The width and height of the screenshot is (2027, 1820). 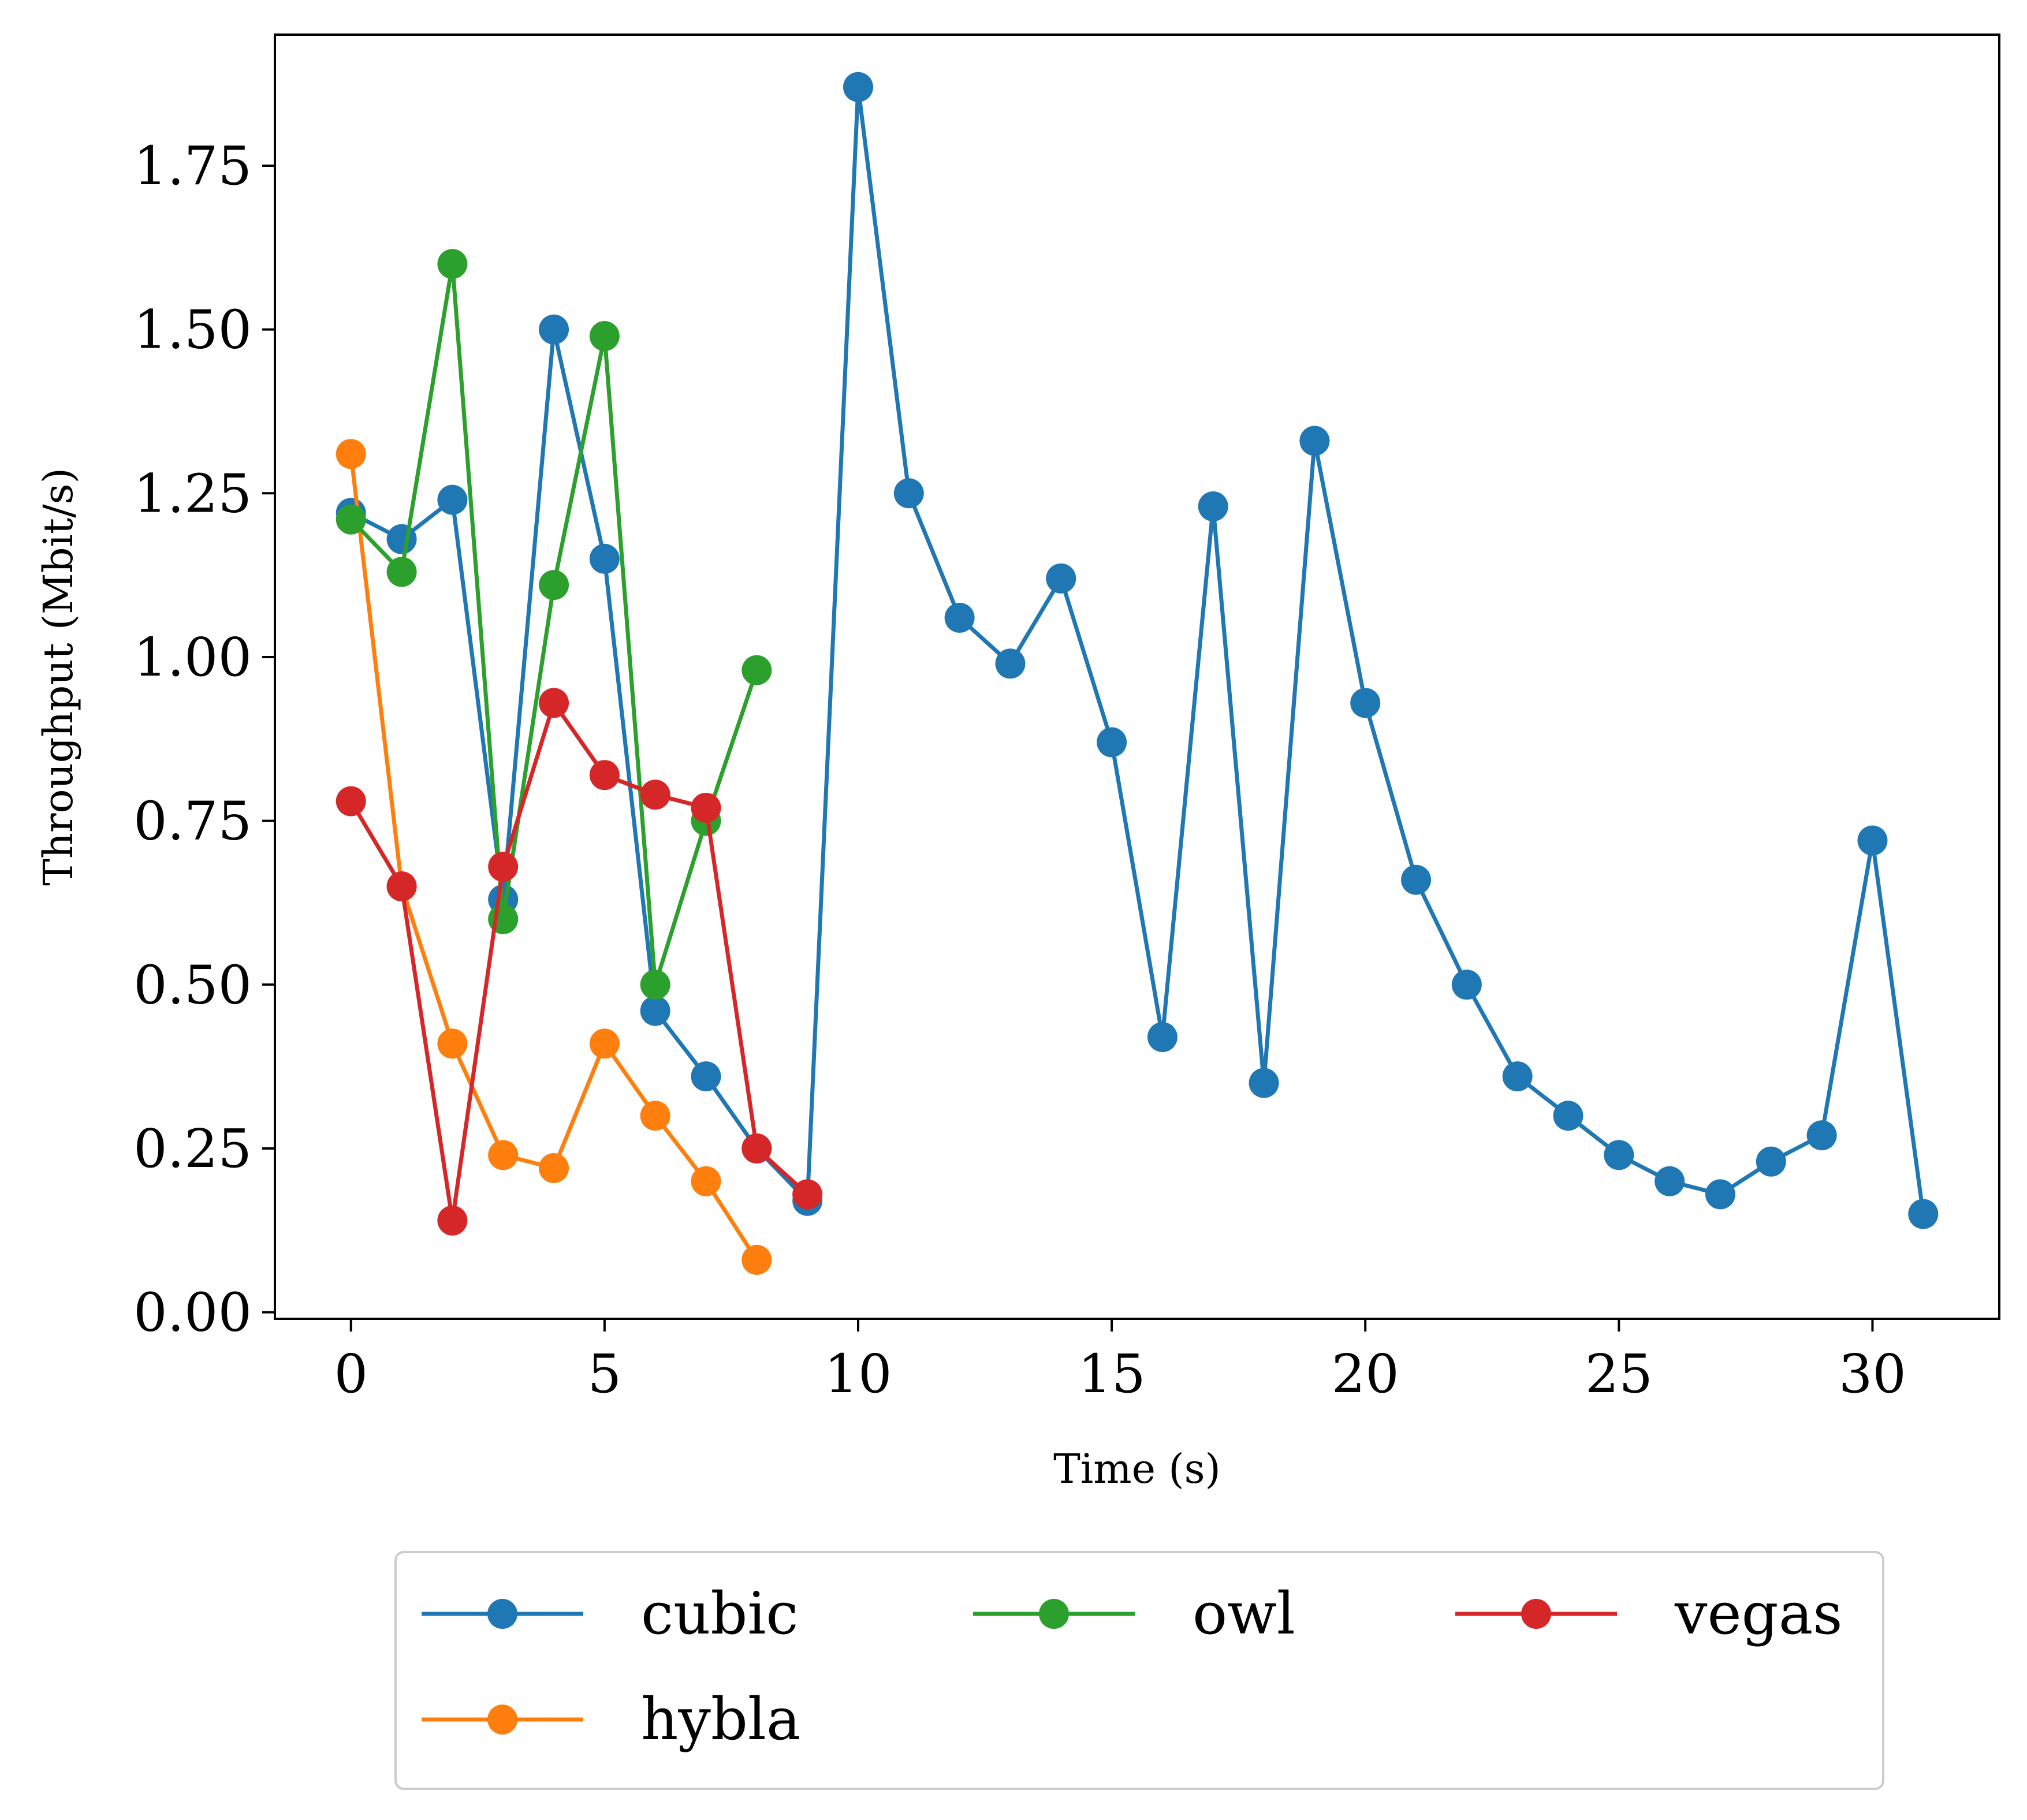 What do you see at coordinates (1619, 1374) in the screenshot?
I see `x-tick-label: 25` at bounding box center [1619, 1374].